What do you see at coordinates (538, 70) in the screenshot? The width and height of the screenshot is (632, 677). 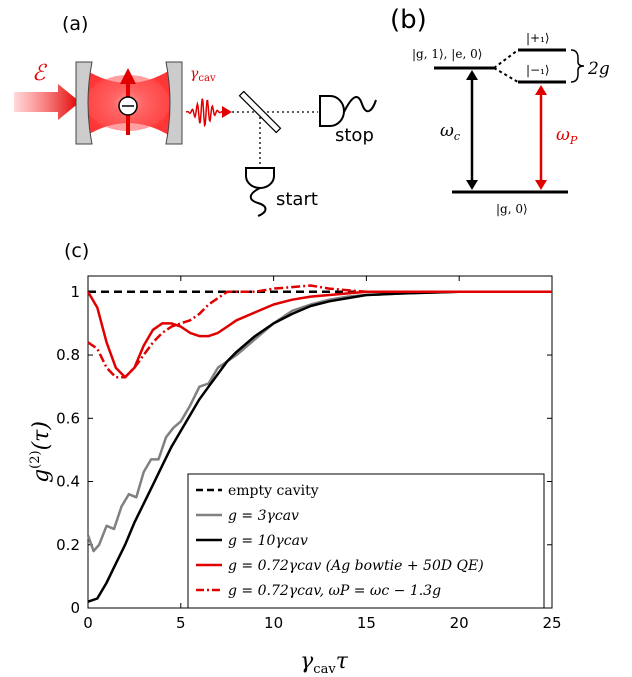 I see `level-minus-label: |−₁⟩` at bounding box center [538, 70].